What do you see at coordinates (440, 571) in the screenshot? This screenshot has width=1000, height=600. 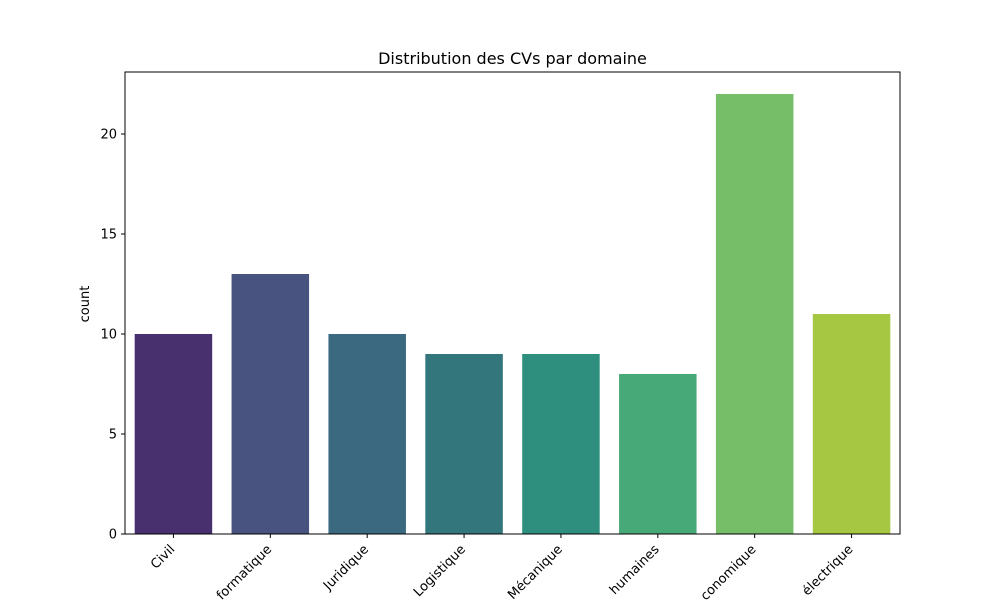 I see `x-tick-label: Logistique` at bounding box center [440, 571].